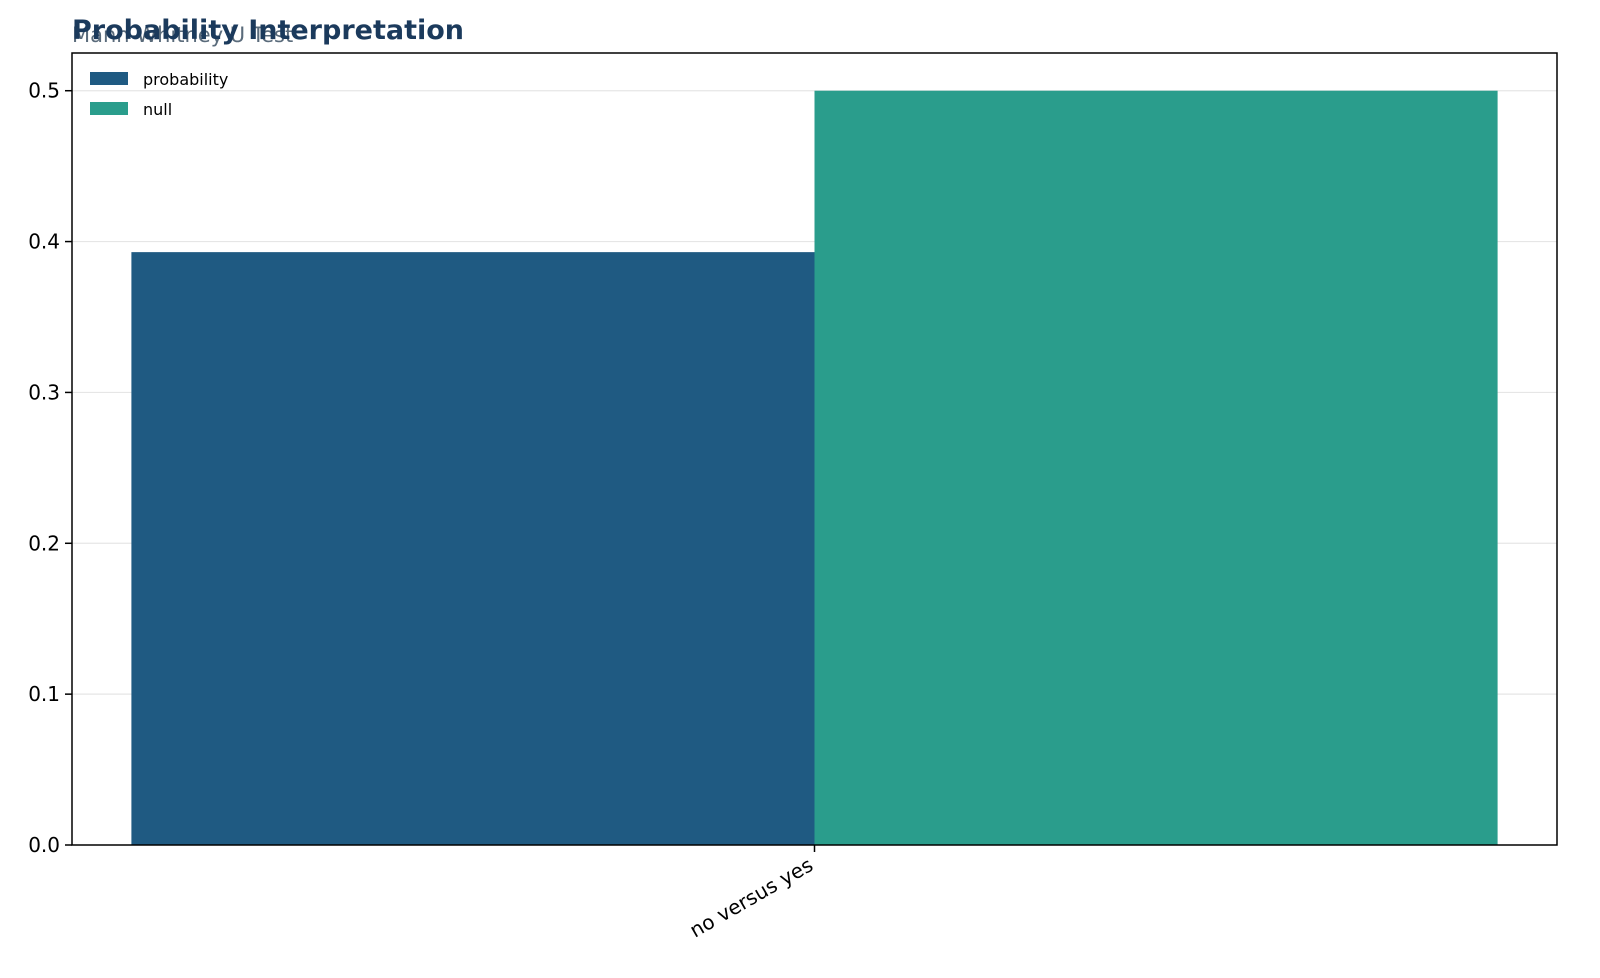  Describe the element at coordinates (44, 242) in the screenshot. I see `y-tick-label: 0.4` at that location.